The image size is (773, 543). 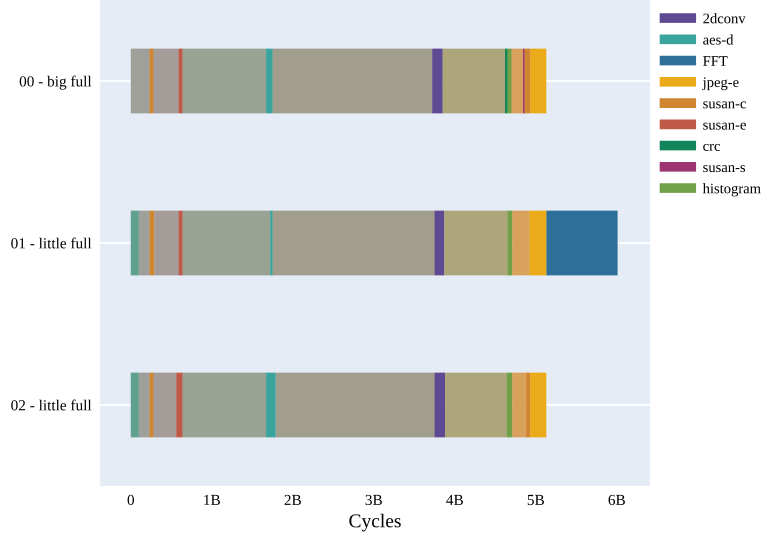 What do you see at coordinates (731, 189) in the screenshot?
I see `legend-label: histogram` at bounding box center [731, 189].